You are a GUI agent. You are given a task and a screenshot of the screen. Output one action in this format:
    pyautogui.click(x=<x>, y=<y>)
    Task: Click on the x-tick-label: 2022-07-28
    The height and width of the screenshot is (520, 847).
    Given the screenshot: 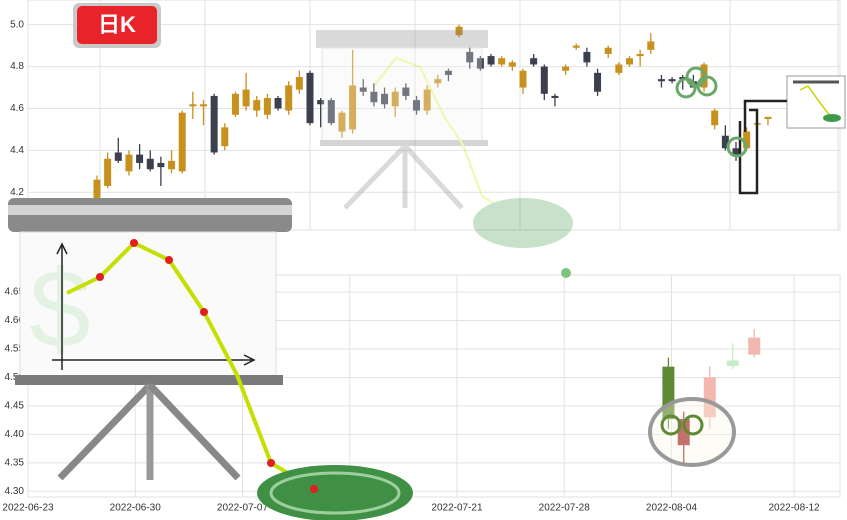 What is the action you would take?
    pyautogui.click(x=565, y=508)
    